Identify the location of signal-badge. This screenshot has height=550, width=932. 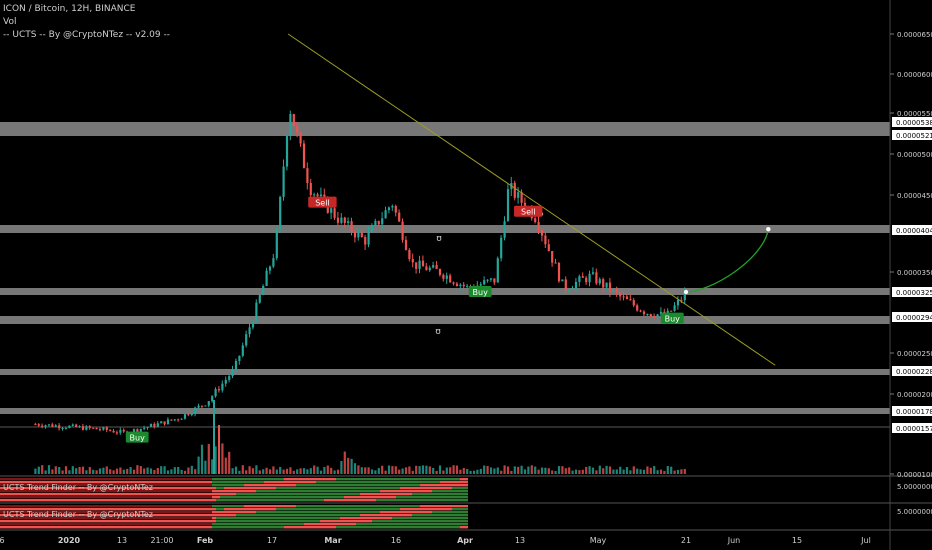
(480, 291).